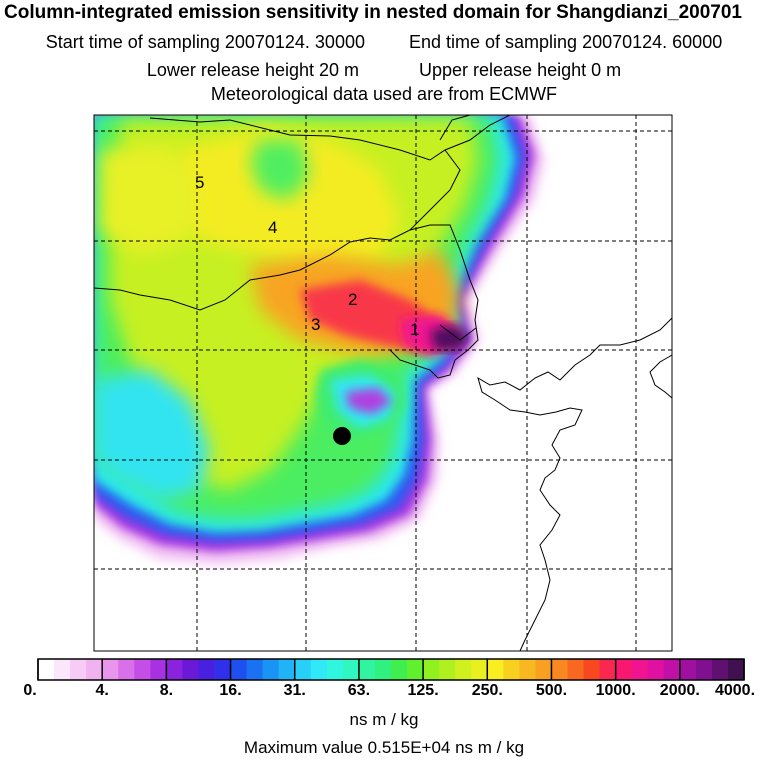 Image resolution: width=768 pixels, height=768 pixels. Describe the element at coordinates (150, 200) in the screenshot. I see `field-yellow-left` at that location.